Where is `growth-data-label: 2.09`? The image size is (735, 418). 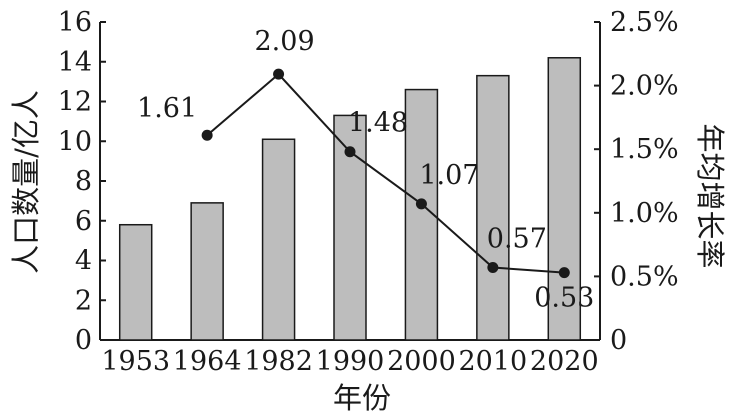 growth-data-label: 2.09 is located at coordinates (285, 41).